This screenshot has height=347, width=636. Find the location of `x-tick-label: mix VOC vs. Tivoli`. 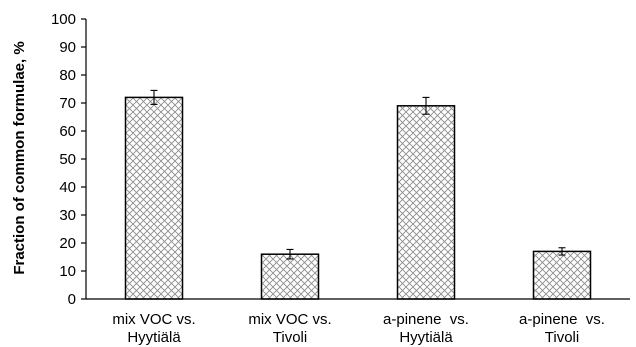

x-tick-label: mix VOC vs. Tivoli is located at coordinates (289, 328).